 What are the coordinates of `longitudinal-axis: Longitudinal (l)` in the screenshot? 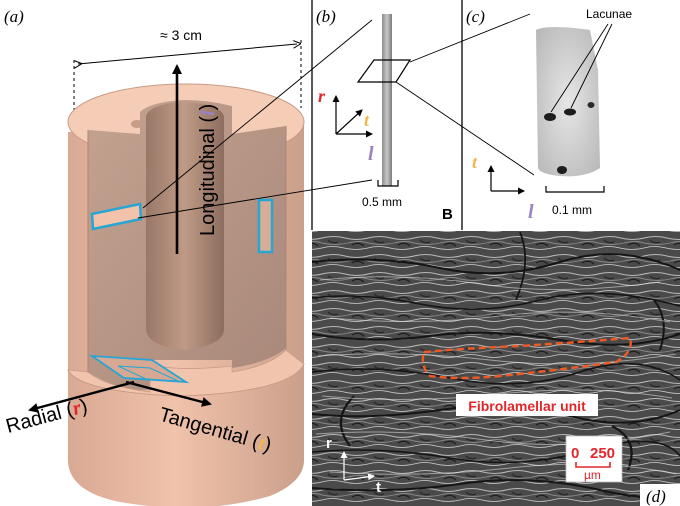 It's located at (195, 159).